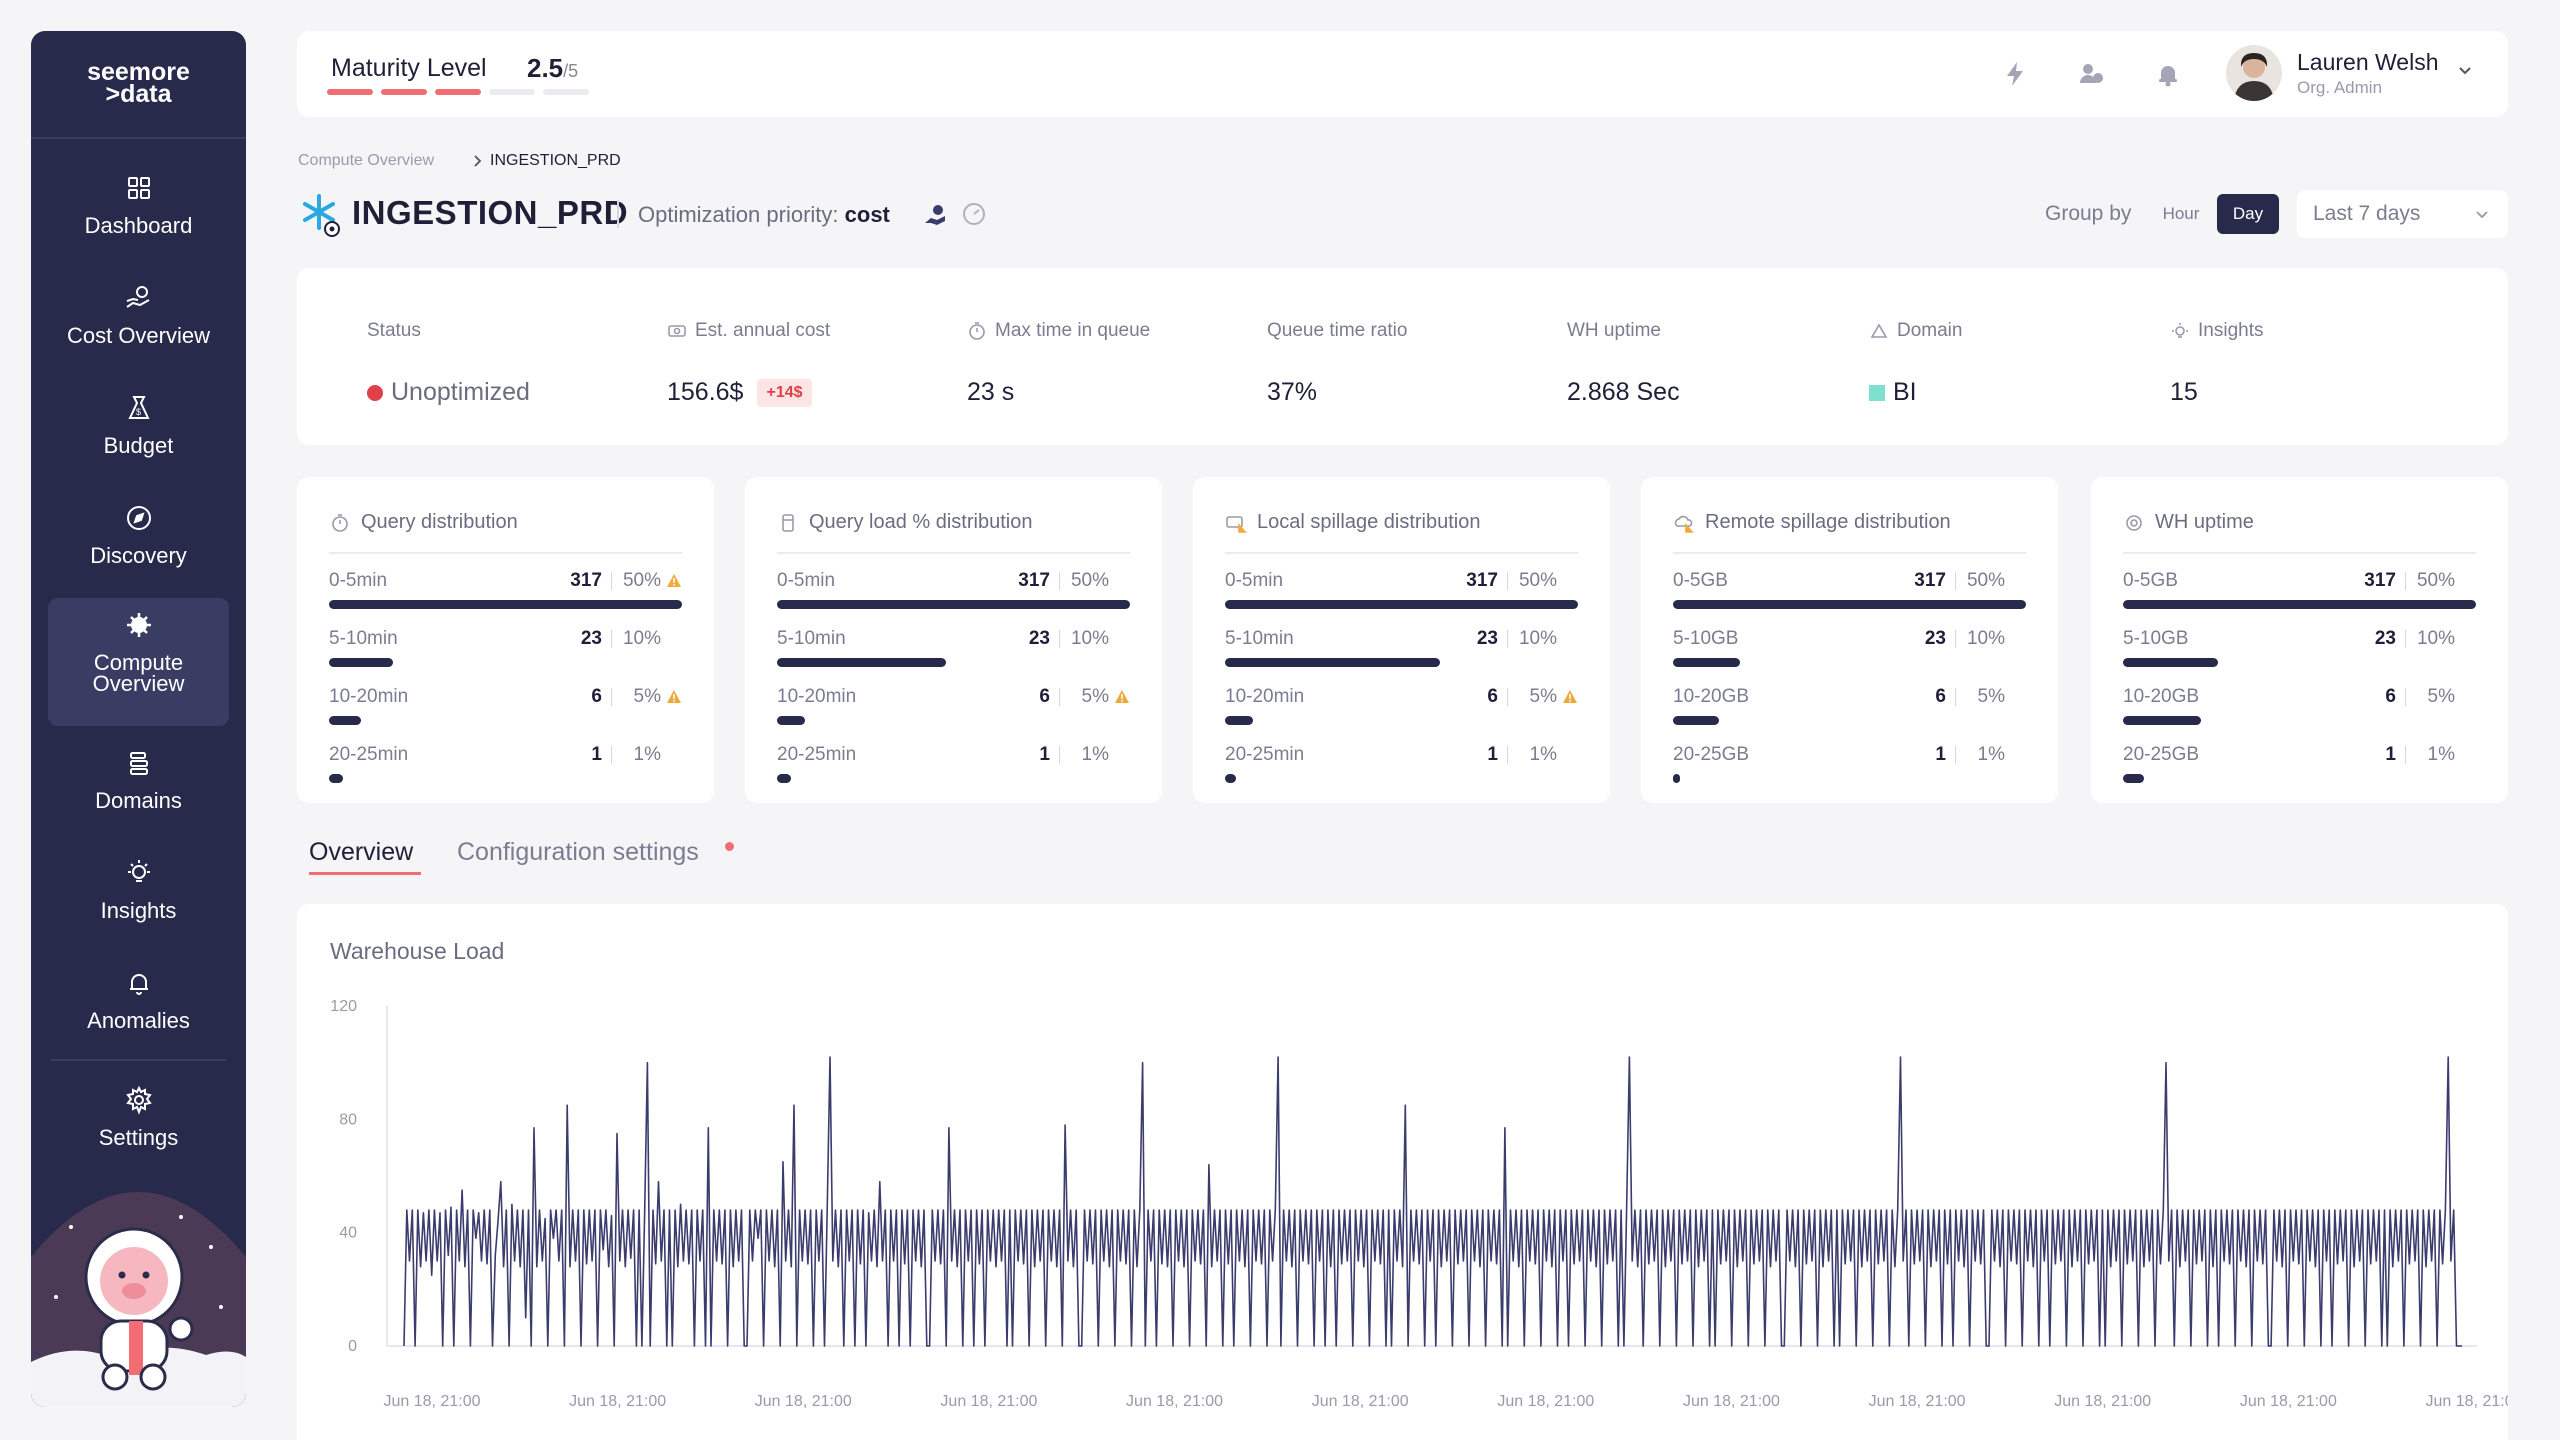 Image resolution: width=2560 pixels, height=1440 pixels. I want to click on sidebar-item-compute-overview: Compute Overview, so click(138, 662).